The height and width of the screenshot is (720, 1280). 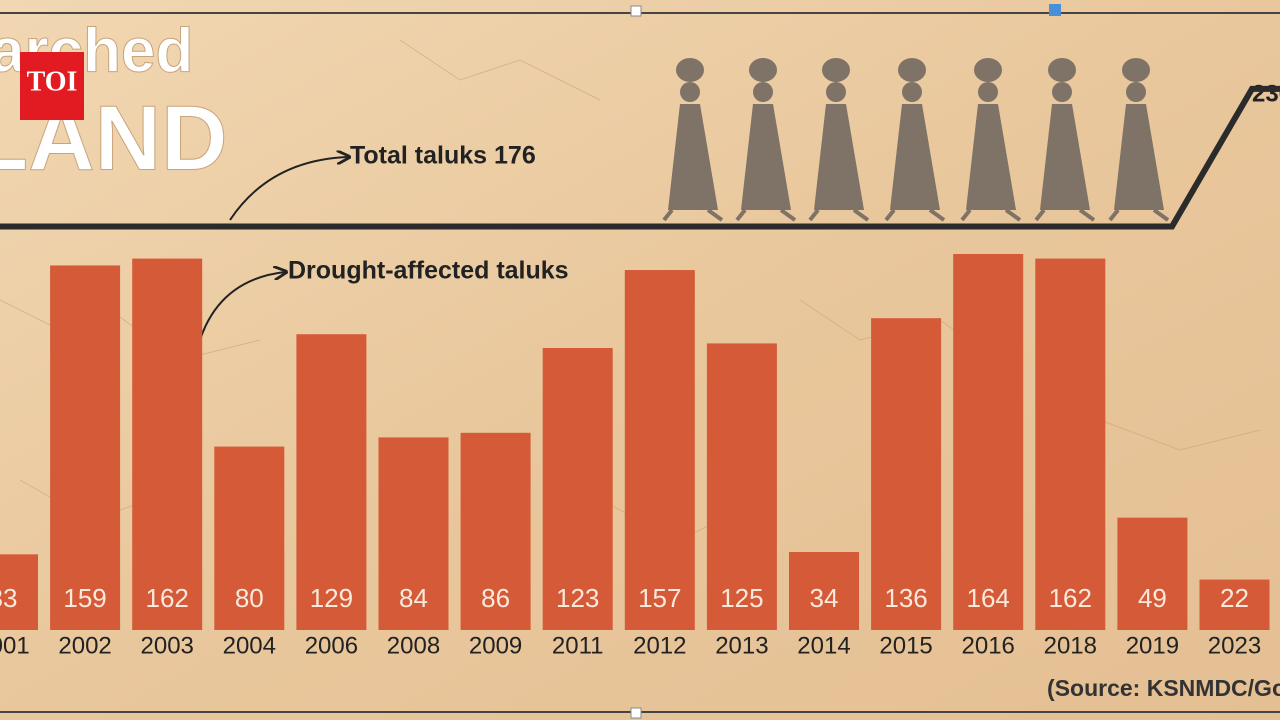 What do you see at coordinates (916, 139) in the screenshot?
I see `women-silhouettes` at bounding box center [916, 139].